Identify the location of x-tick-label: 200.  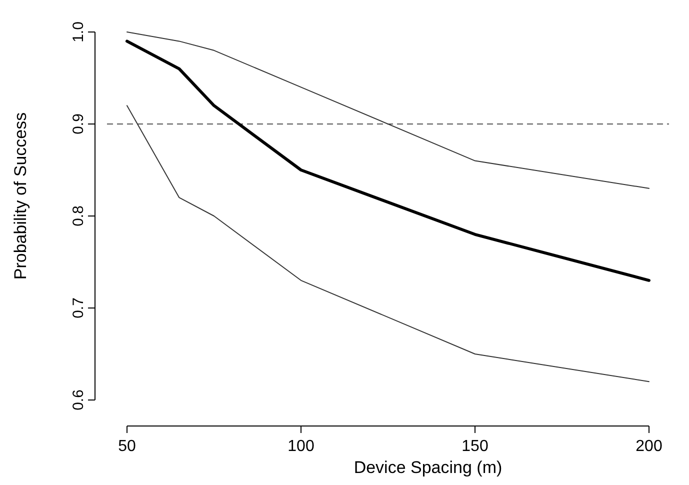
(649, 446).